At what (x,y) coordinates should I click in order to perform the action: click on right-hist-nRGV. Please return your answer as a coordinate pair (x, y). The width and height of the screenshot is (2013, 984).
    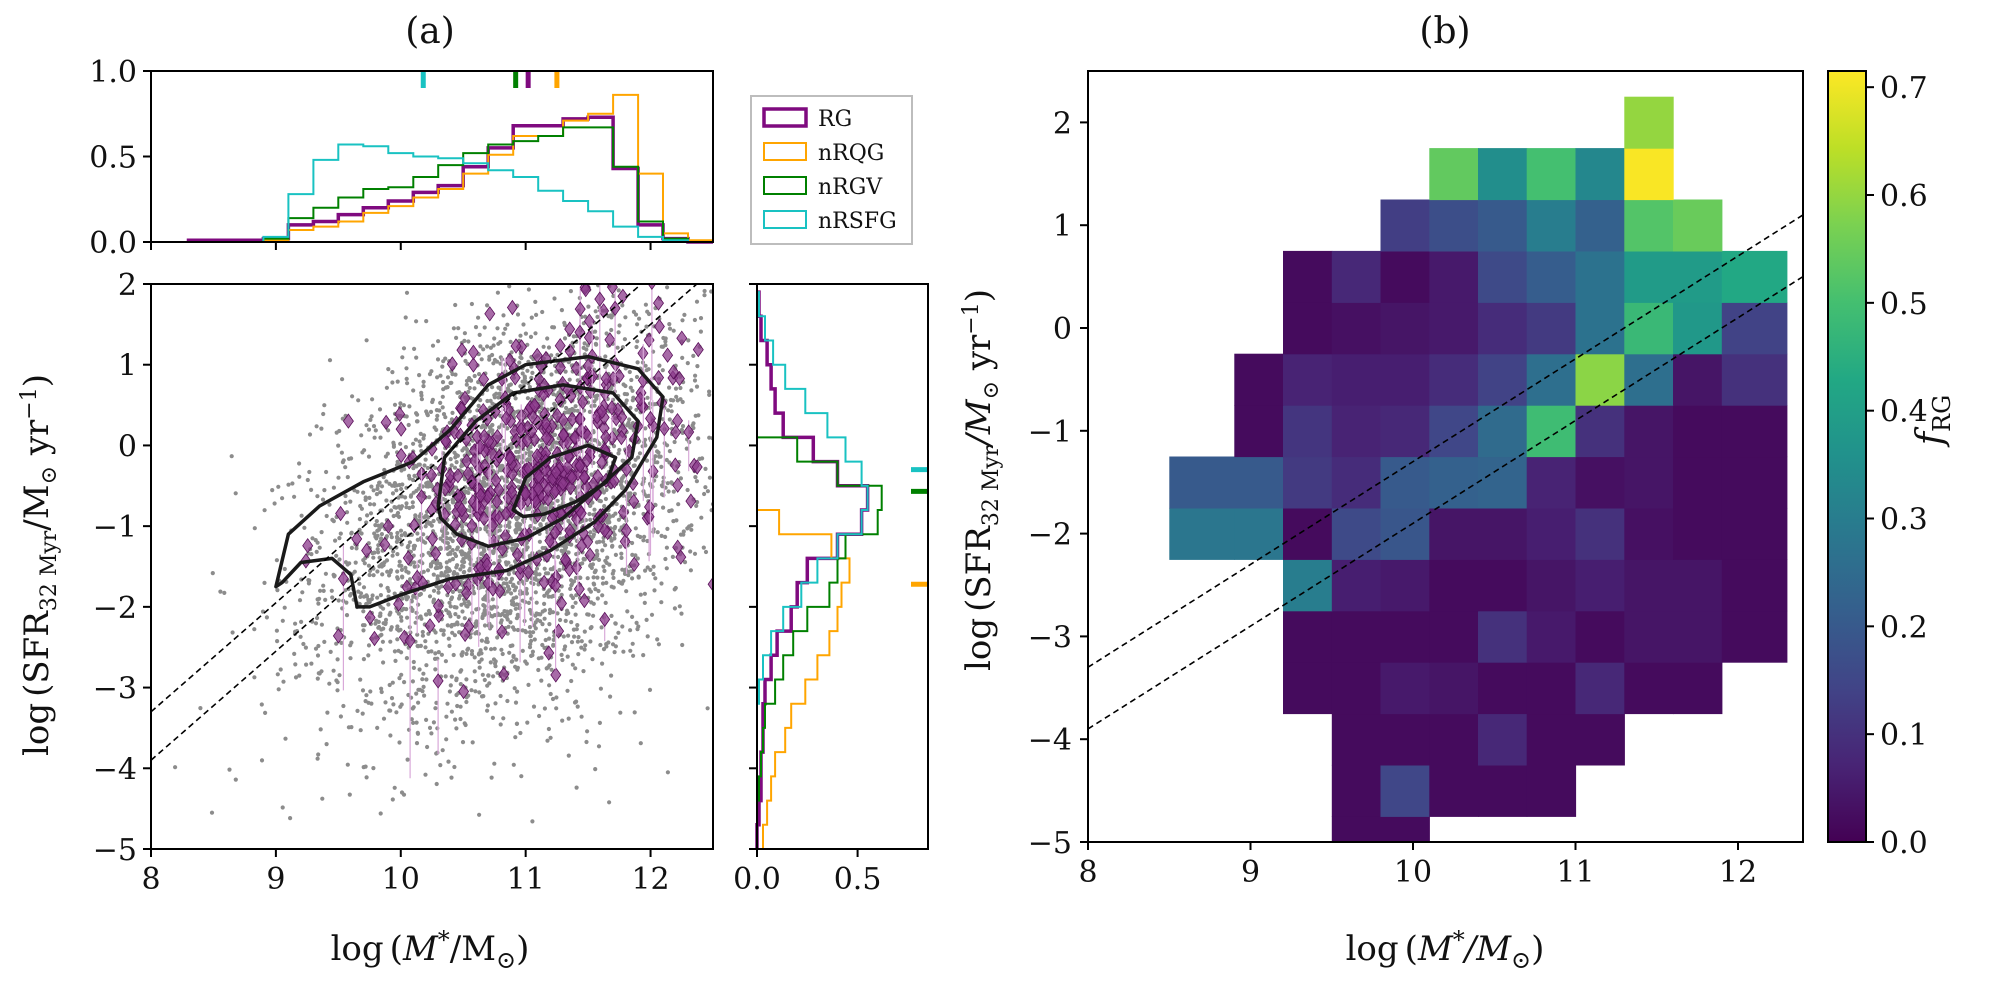
    Looking at the image, I should click on (819, 570).